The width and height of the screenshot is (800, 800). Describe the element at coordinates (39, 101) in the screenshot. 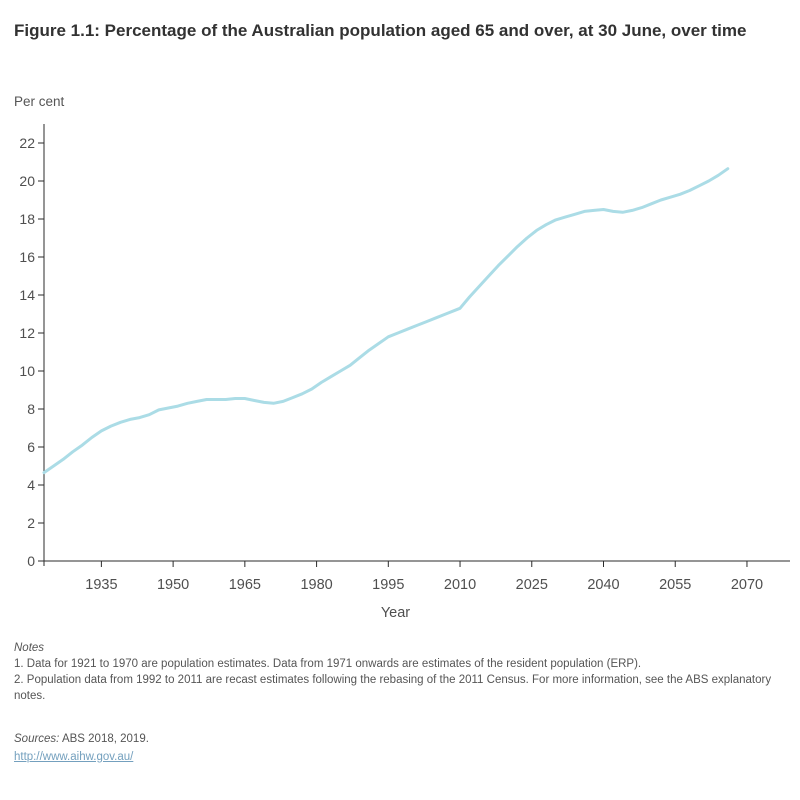

I see `y-axis-unit-label: Per cent` at that location.